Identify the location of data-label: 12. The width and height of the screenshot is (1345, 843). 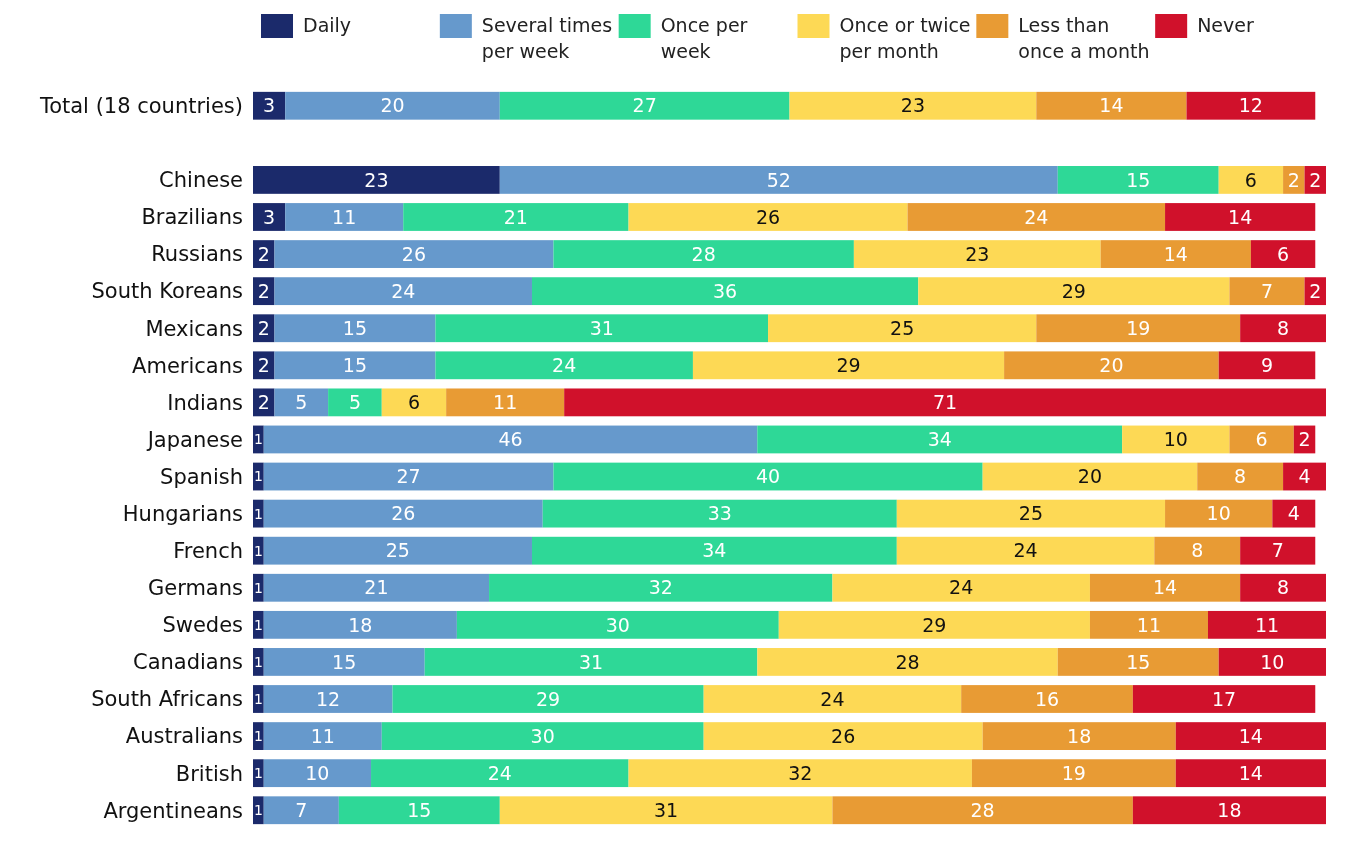
(328, 698).